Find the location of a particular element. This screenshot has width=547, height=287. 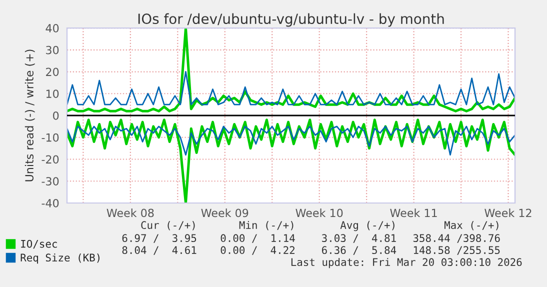

text: 358.44 /398.76 is located at coordinates (456, 238).